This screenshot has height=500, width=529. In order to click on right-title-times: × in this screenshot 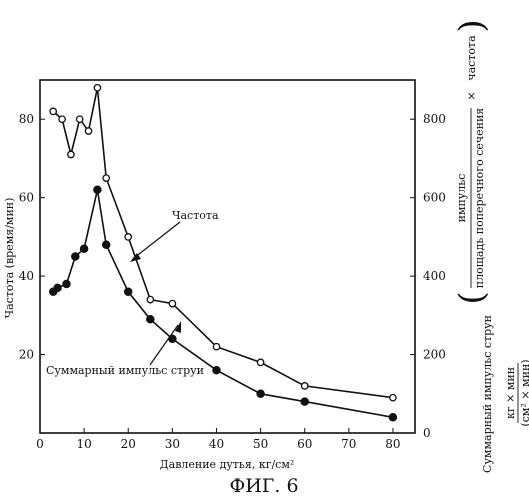, I will do `click(471, 95)`.